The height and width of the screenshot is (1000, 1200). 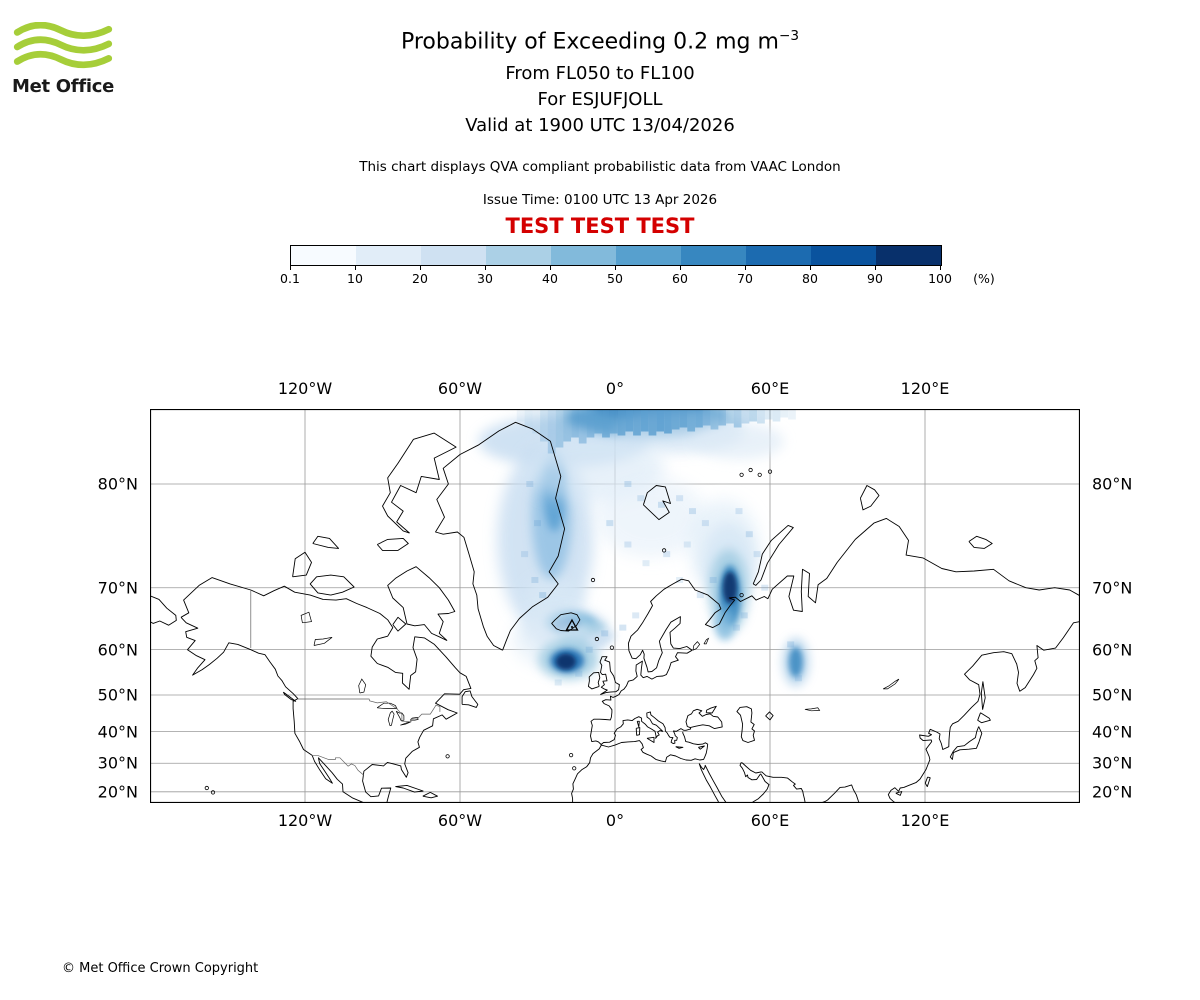 I want to click on coastline-sea-of-azov, so click(x=711, y=709).